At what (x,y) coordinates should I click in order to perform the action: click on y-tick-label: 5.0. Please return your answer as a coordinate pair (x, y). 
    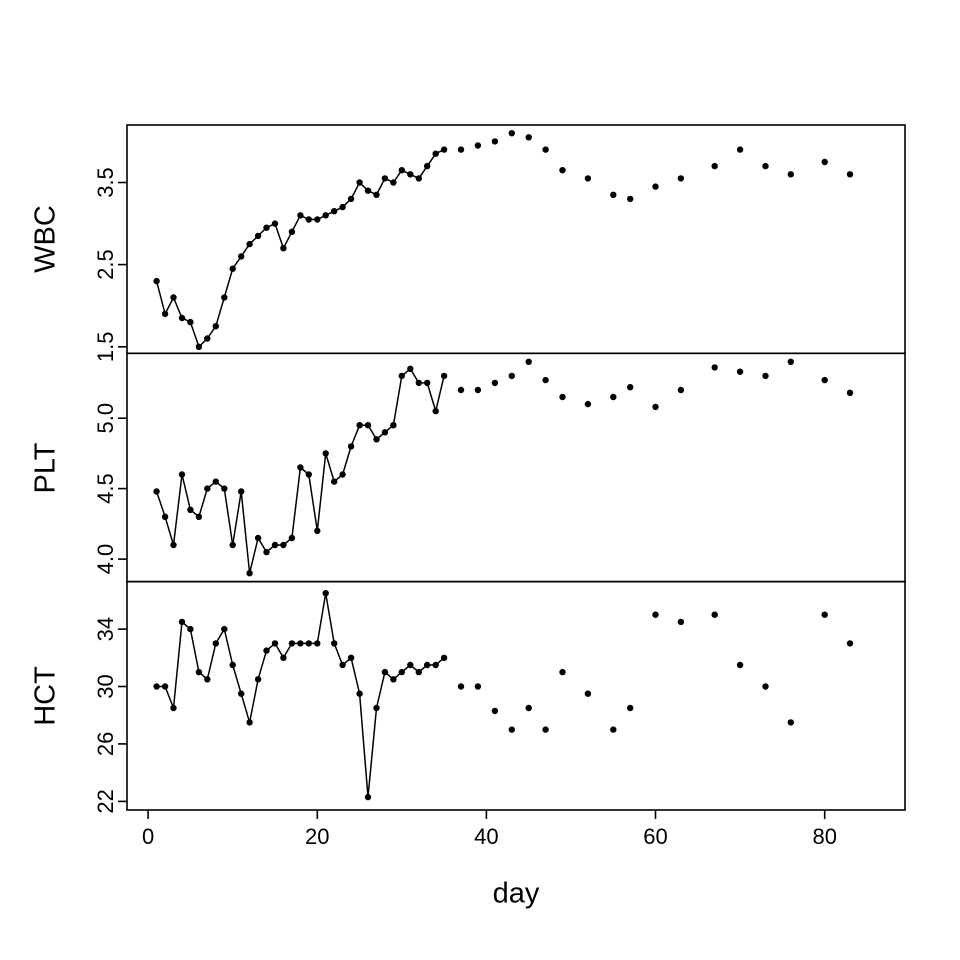
    Looking at the image, I should click on (105, 418).